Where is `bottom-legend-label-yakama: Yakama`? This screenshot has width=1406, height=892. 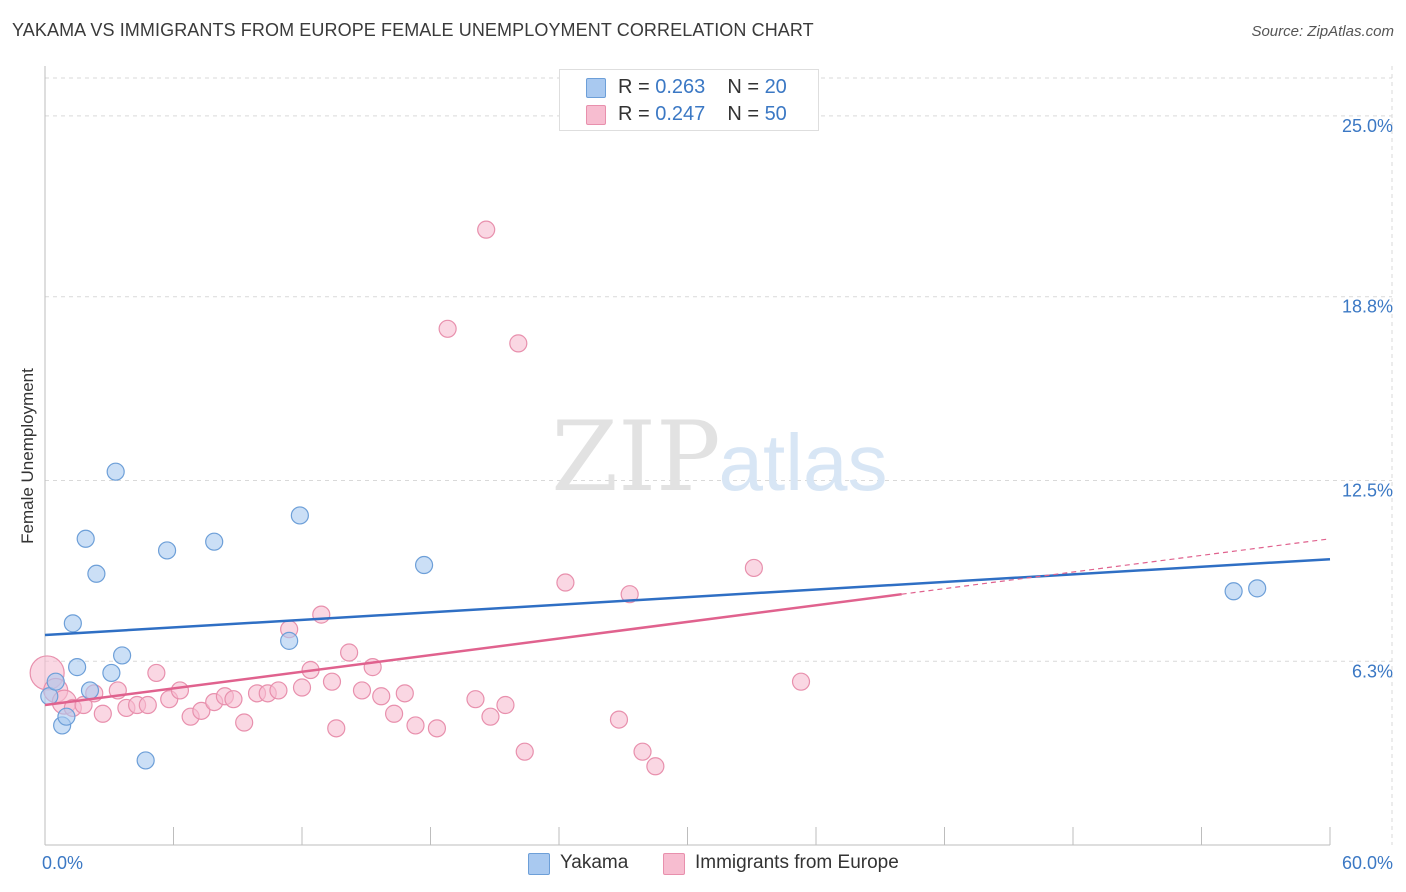
bottom-legend-label-yakama: Yakama is located at coordinates (594, 862).